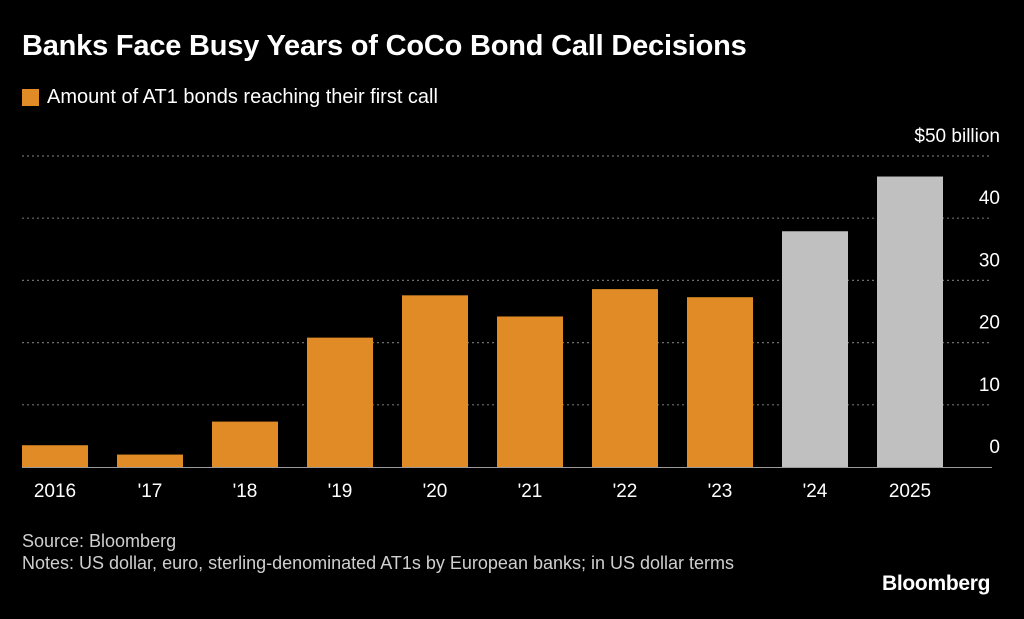  Describe the element at coordinates (340, 491) in the screenshot. I see `x-tick-label: '19` at that location.